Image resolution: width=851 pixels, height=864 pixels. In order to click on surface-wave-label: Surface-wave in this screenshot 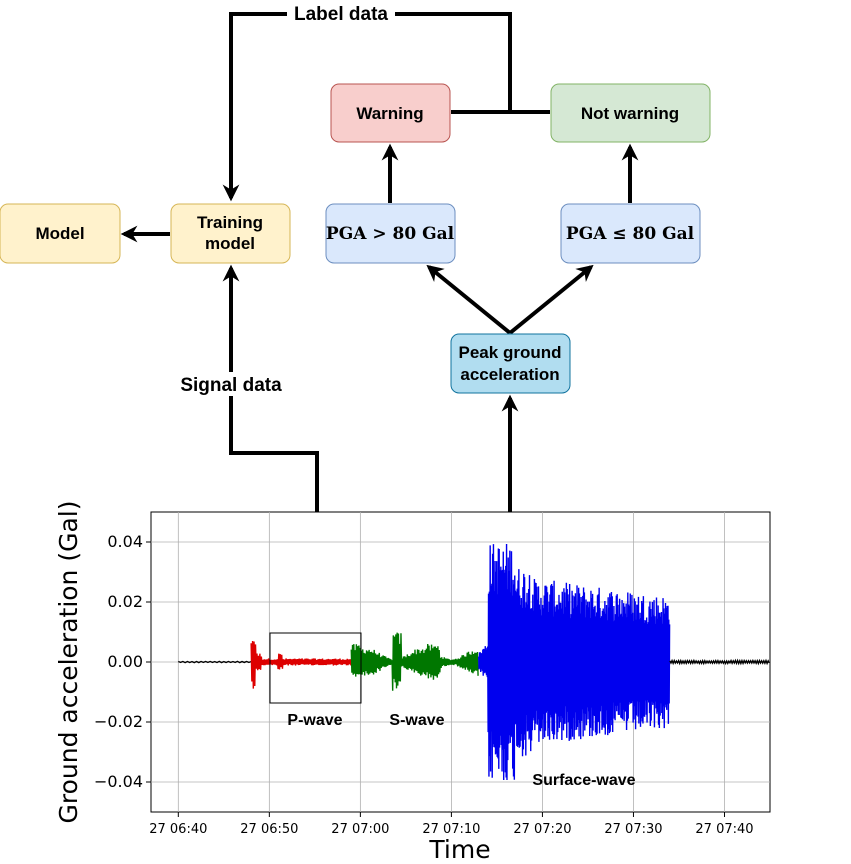, I will do `click(583, 780)`.